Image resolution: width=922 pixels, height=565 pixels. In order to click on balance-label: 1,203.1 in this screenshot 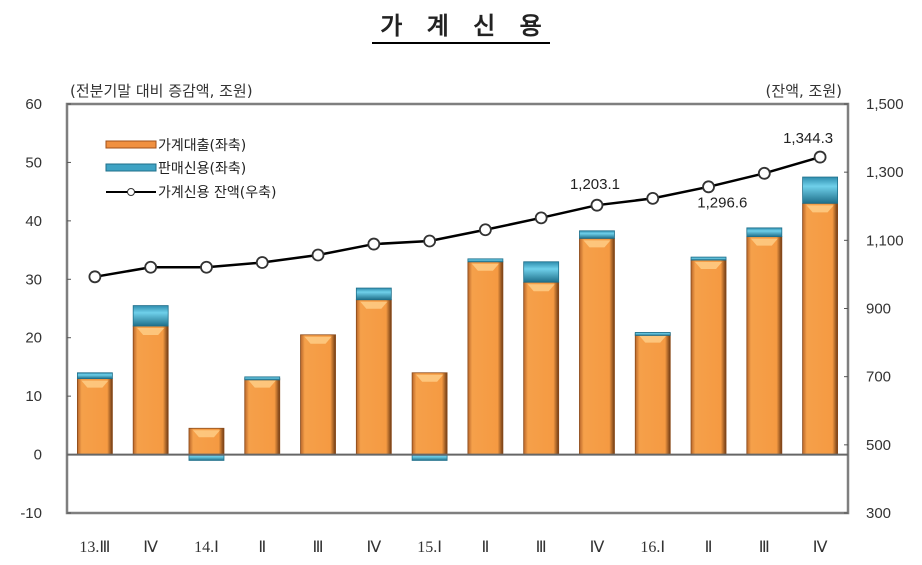, I will do `click(595, 184)`.